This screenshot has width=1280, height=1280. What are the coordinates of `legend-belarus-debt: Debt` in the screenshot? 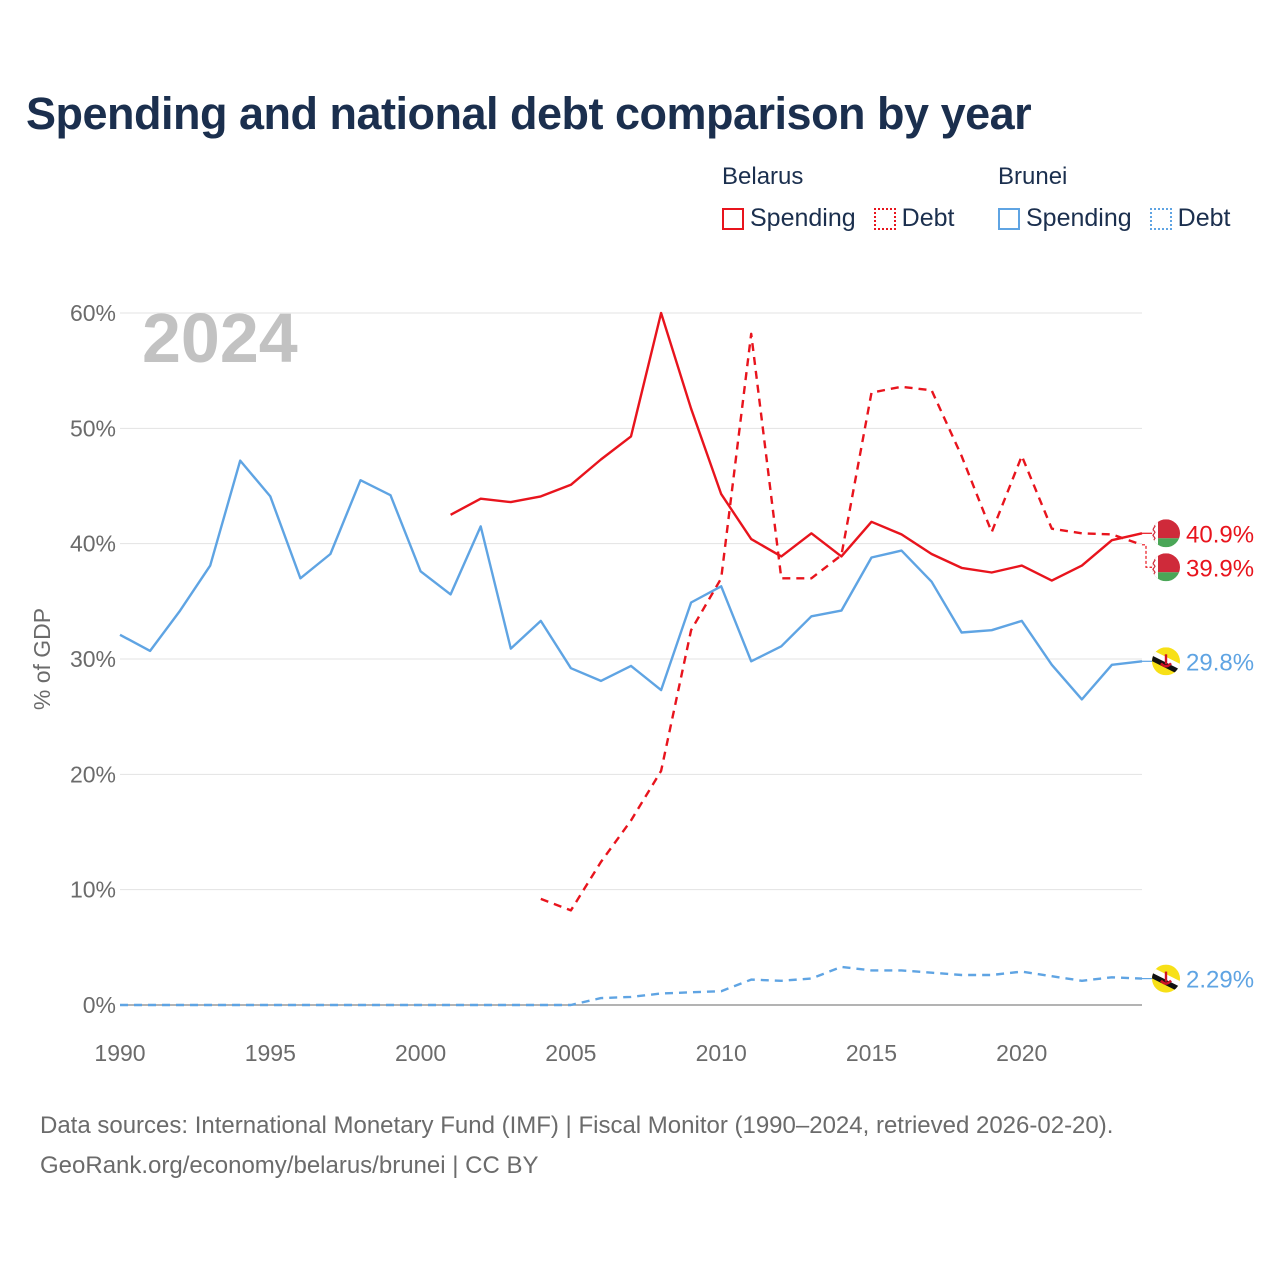 It's located at (913, 218).